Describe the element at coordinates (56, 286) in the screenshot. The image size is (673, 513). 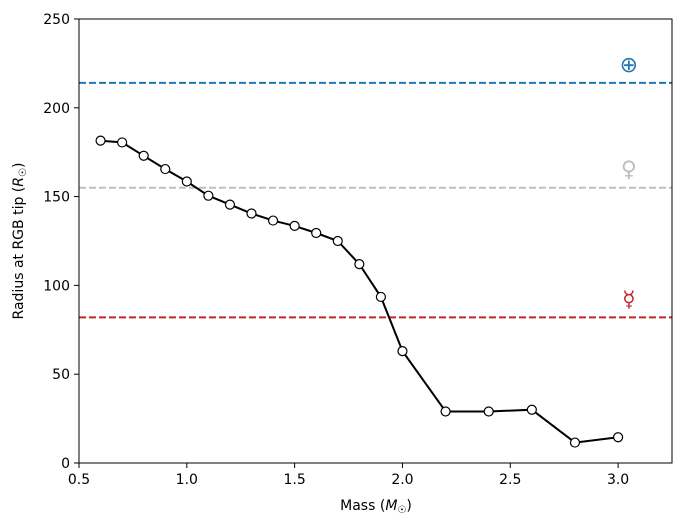
I see `y-tick-label: 100` at that location.